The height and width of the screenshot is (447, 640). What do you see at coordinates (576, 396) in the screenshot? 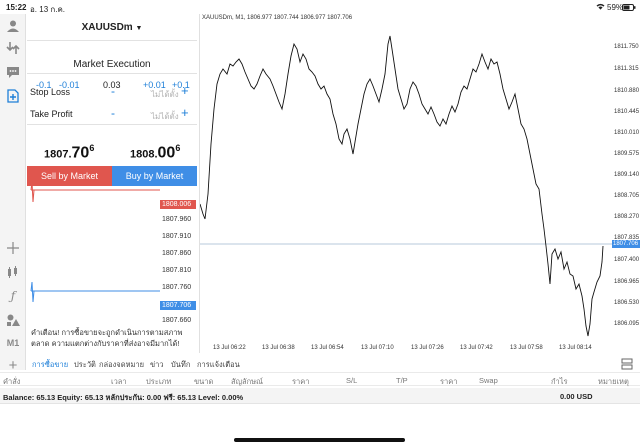
I see `floating-profit: 0.00 USD` at bounding box center [576, 396].